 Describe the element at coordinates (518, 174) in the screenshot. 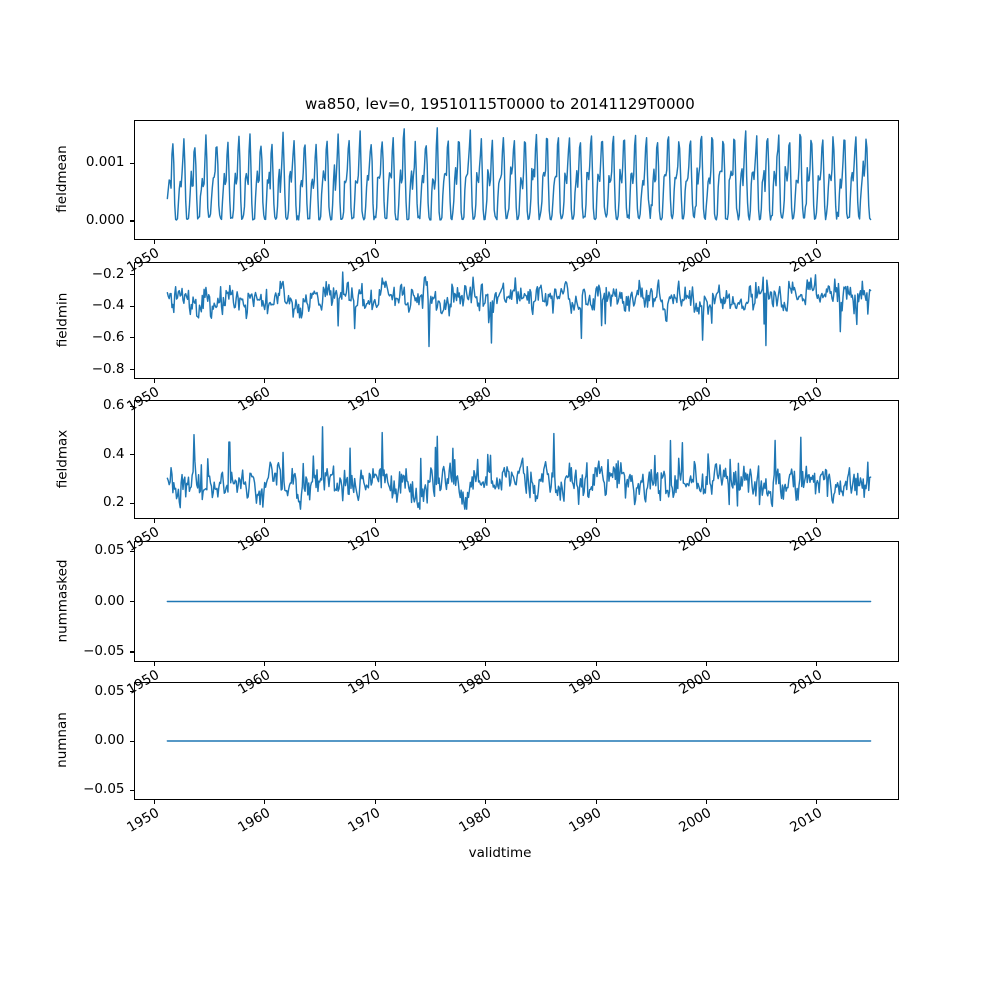

I see `series-line-fieldmean` at that location.